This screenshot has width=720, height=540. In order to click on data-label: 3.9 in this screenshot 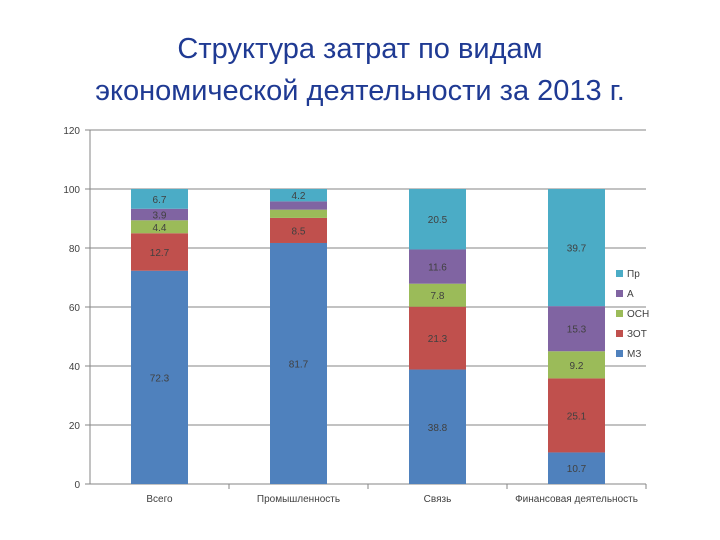, I will do `click(160, 216)`.